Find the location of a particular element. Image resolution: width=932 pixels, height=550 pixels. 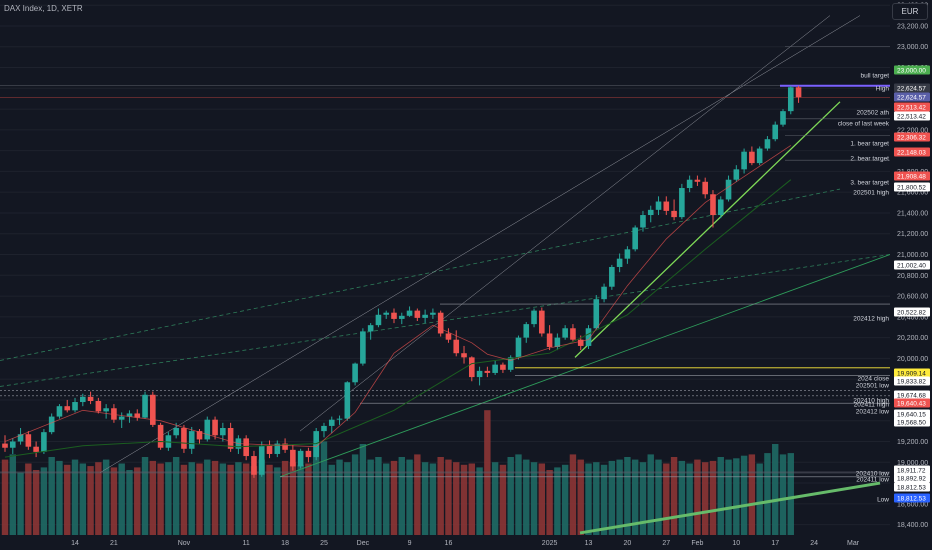

date-label: 21 is located at coordinates (114, 543).